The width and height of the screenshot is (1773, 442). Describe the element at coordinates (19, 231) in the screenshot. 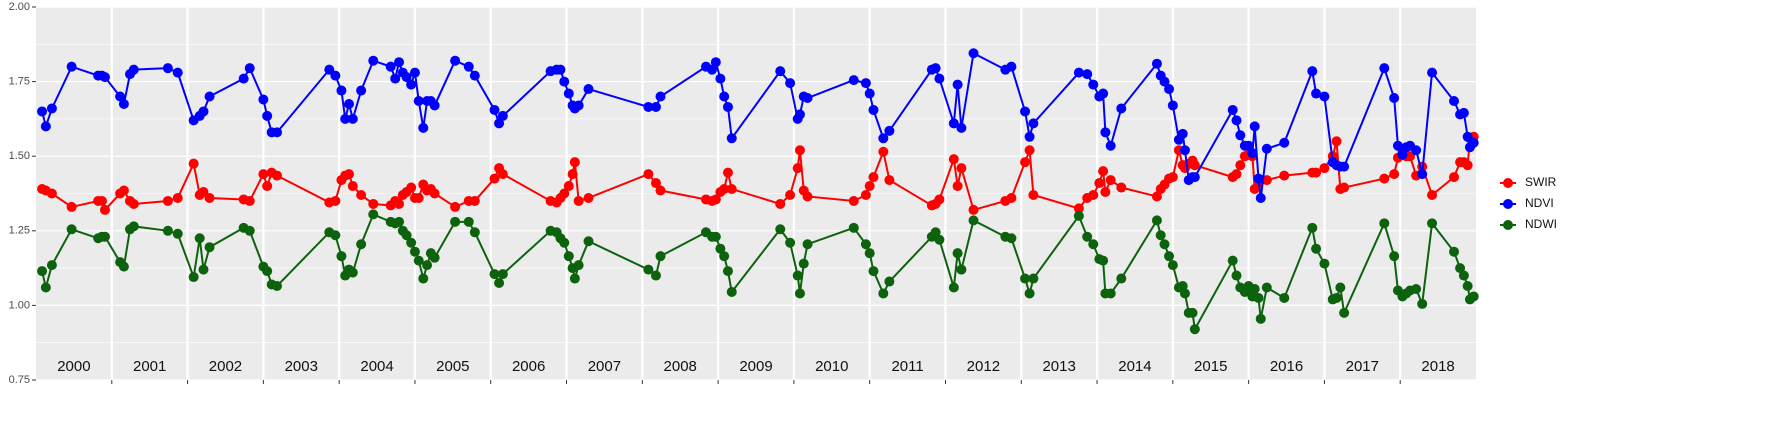

I see `y-tick-label: 1.25` at that location.